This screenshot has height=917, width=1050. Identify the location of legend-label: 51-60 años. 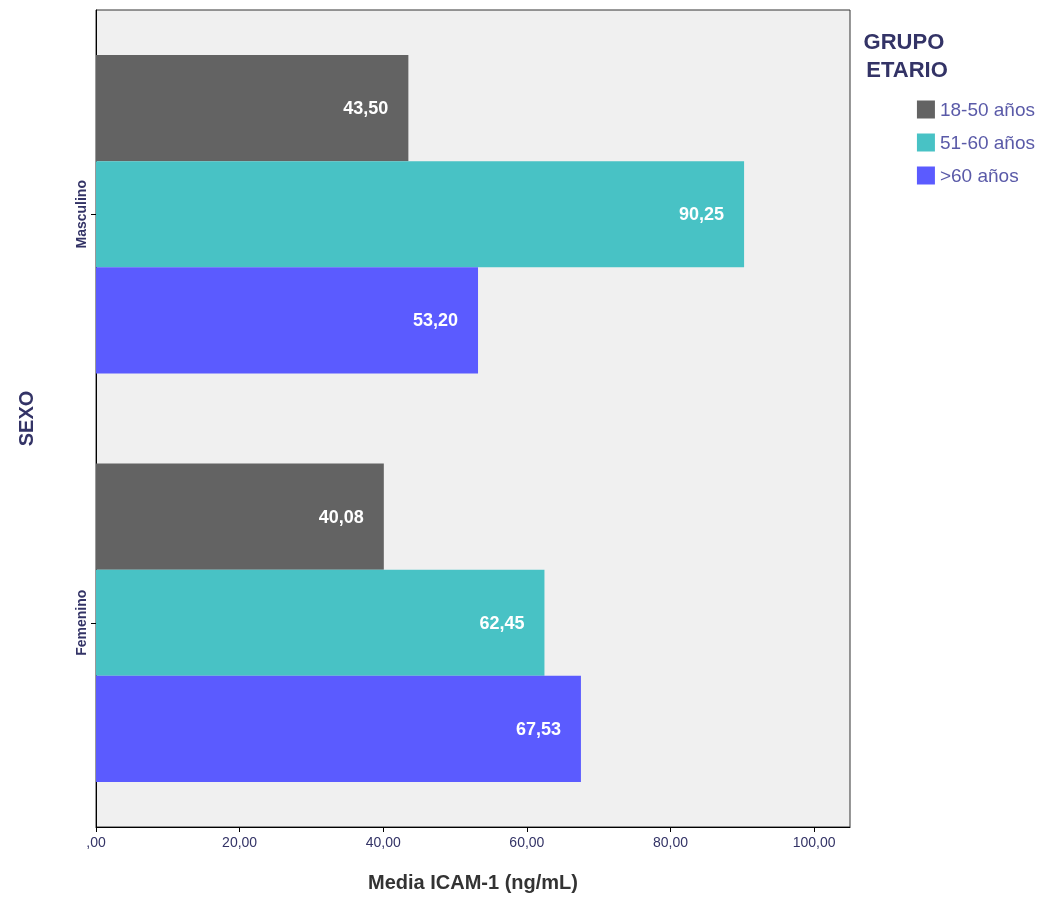
(987, 142).